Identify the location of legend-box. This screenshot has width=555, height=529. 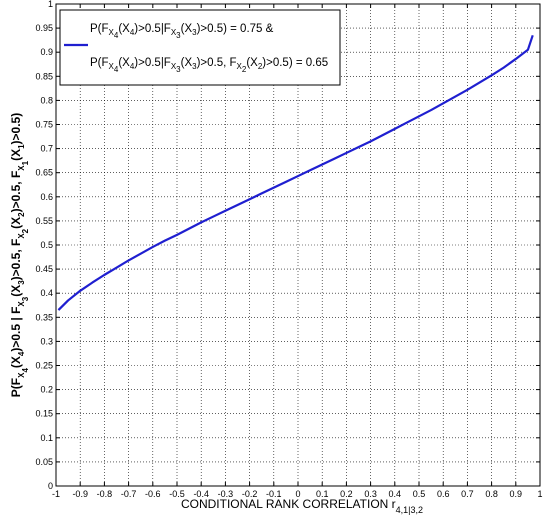
(200, 47).